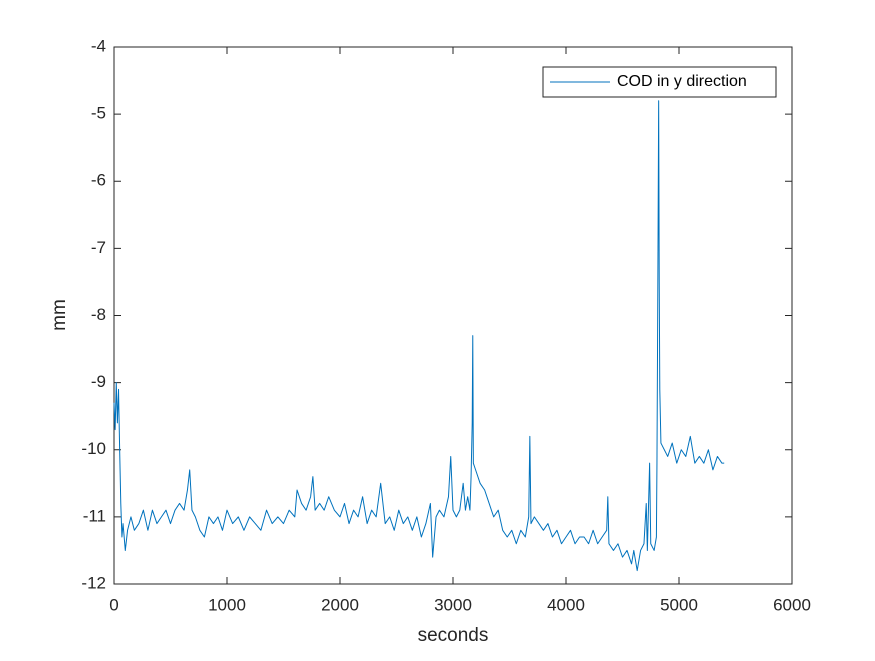 The height and width of the screenshot is (661, 875). I want to click on y-tick-label: -10, so click(93, 448).